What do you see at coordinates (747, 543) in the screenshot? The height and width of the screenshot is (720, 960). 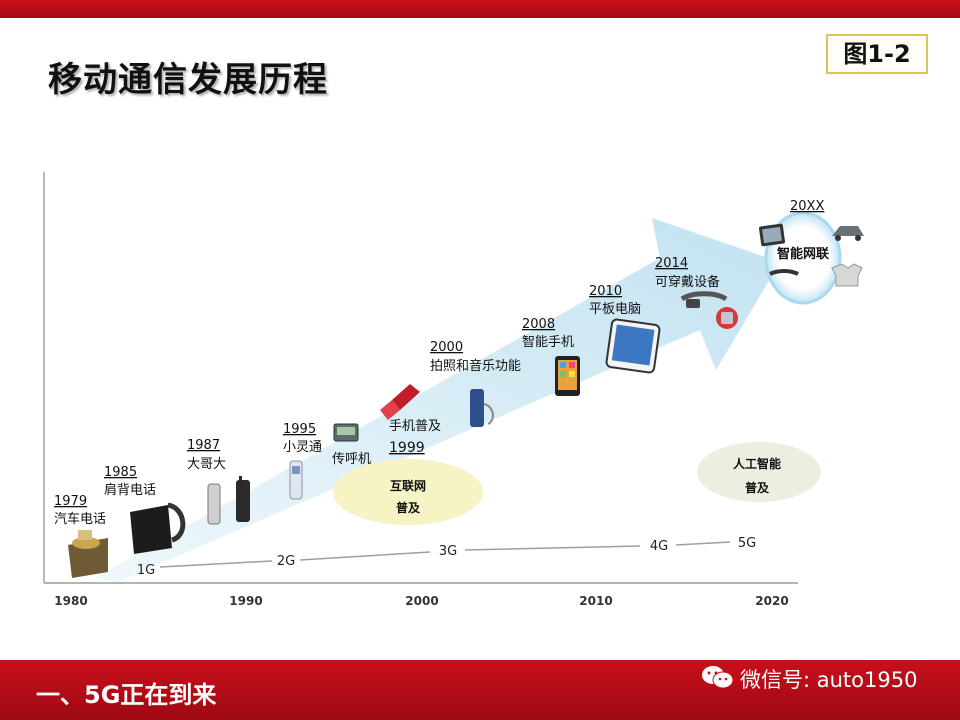 I see `generation-label-5g: 5G` at bounding box center [747, 543].